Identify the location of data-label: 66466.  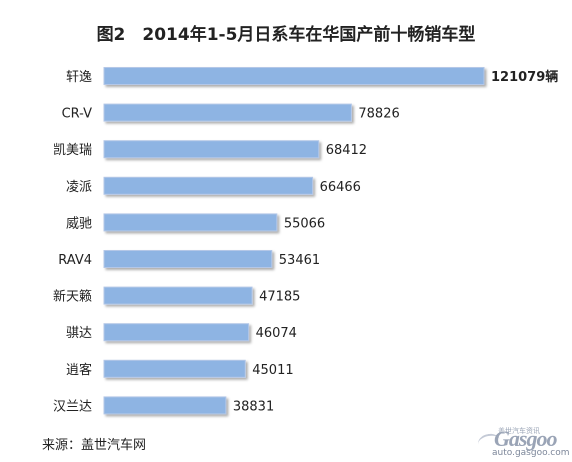
(340, 187).